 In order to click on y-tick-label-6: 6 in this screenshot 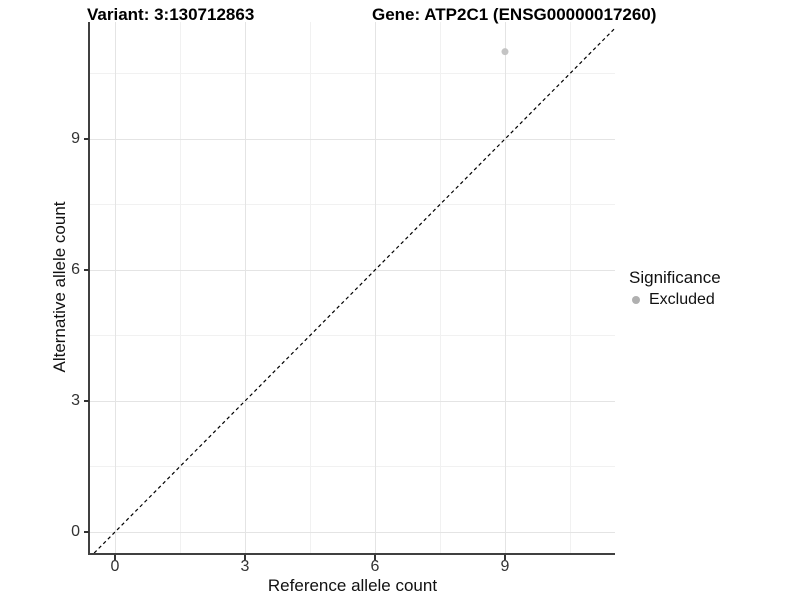, I will do `click(75, 269)`.